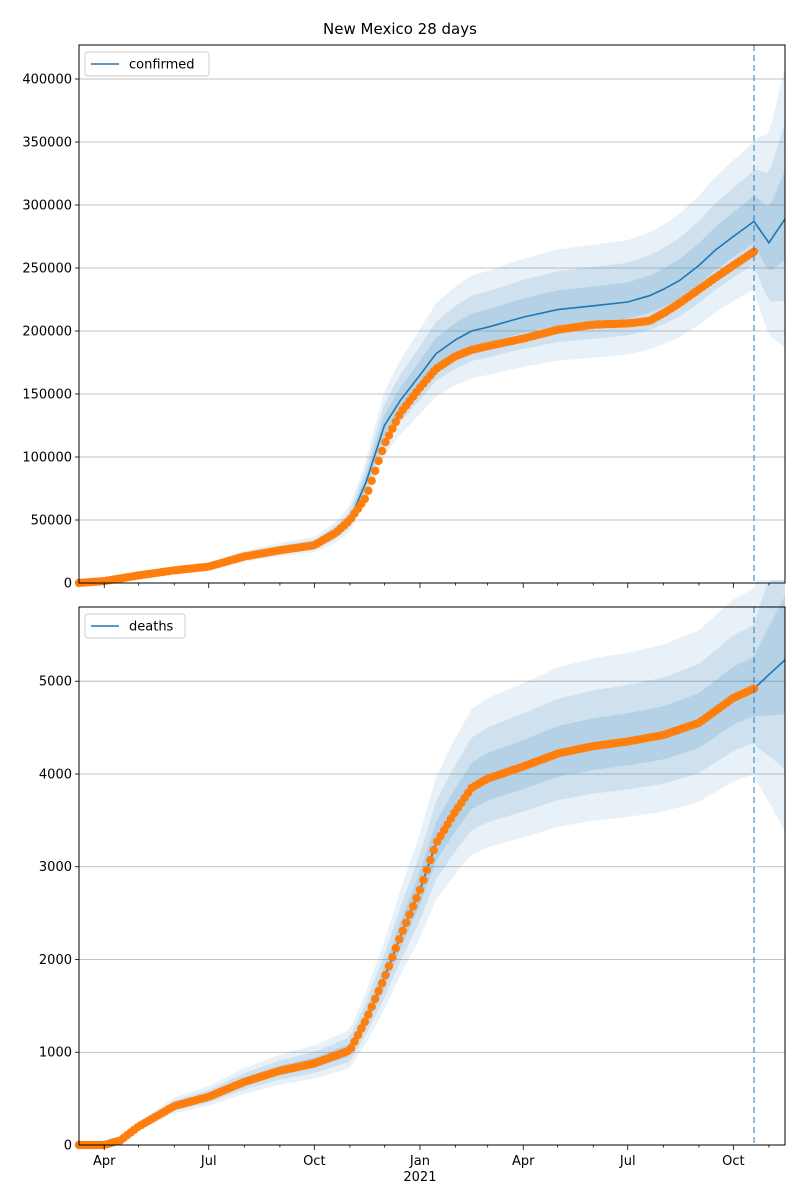 The image size is (800, 1204). I want to click on y-tick-label: 150000, so click(47, 395).